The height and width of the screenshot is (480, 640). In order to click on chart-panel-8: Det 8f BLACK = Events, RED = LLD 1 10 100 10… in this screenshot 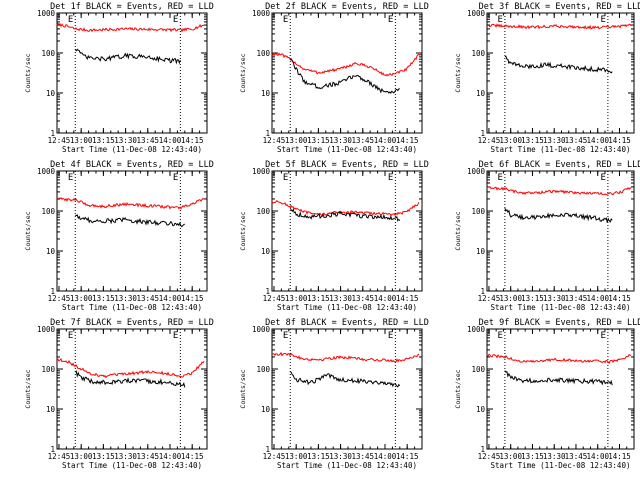, I will do `click(334, 394)`.